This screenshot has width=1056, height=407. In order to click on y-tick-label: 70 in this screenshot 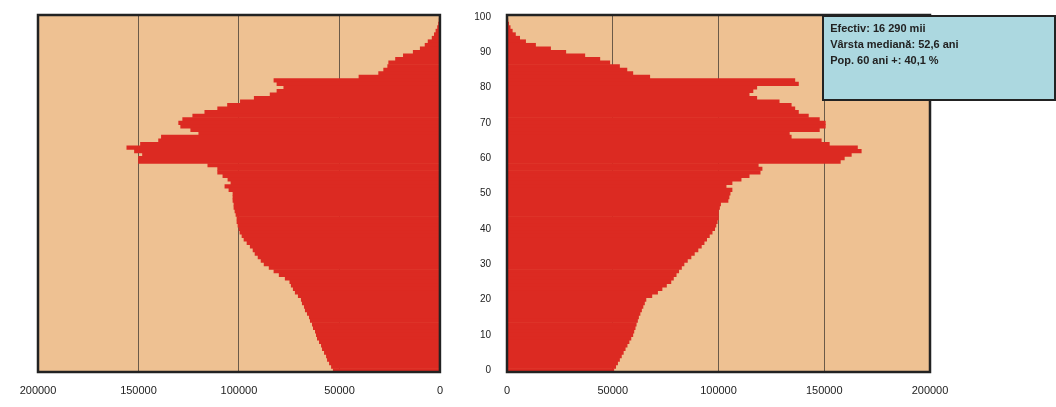, I will do `click(485, 122)`.